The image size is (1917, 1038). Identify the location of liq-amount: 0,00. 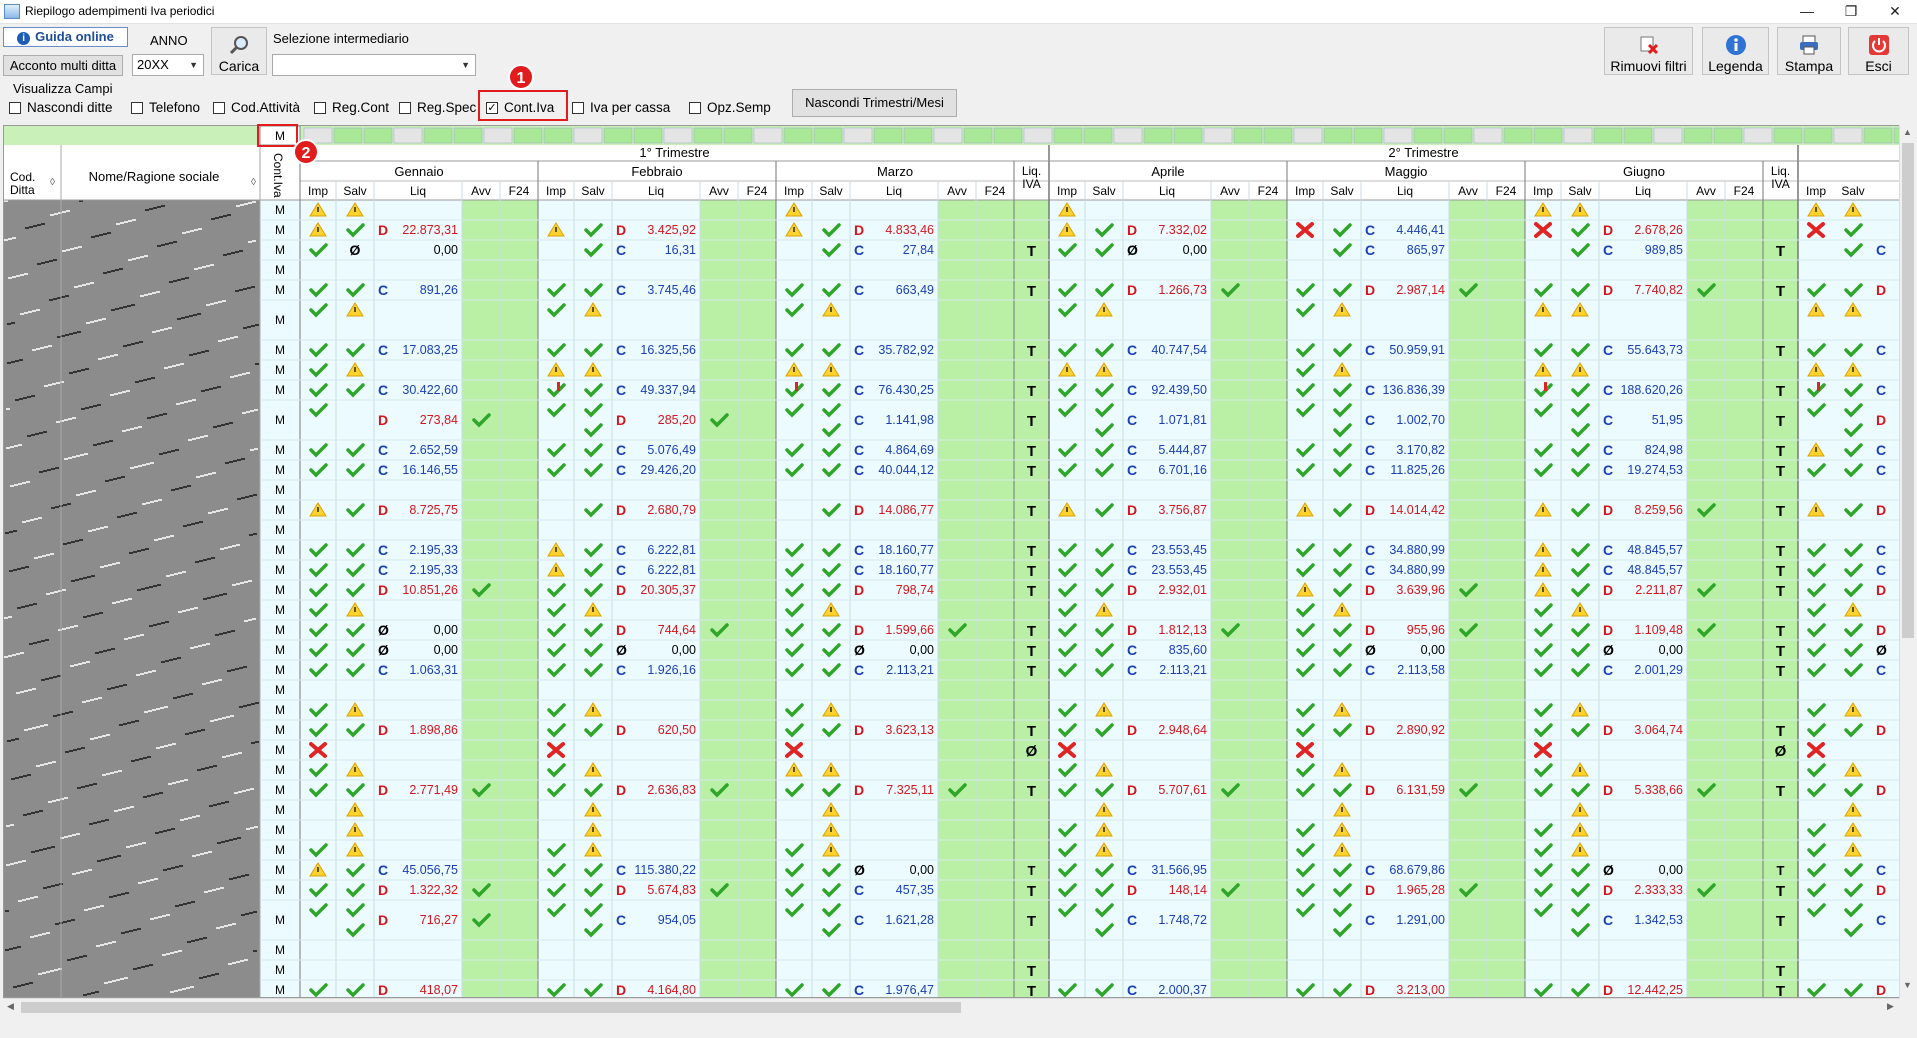
(1671, 650).